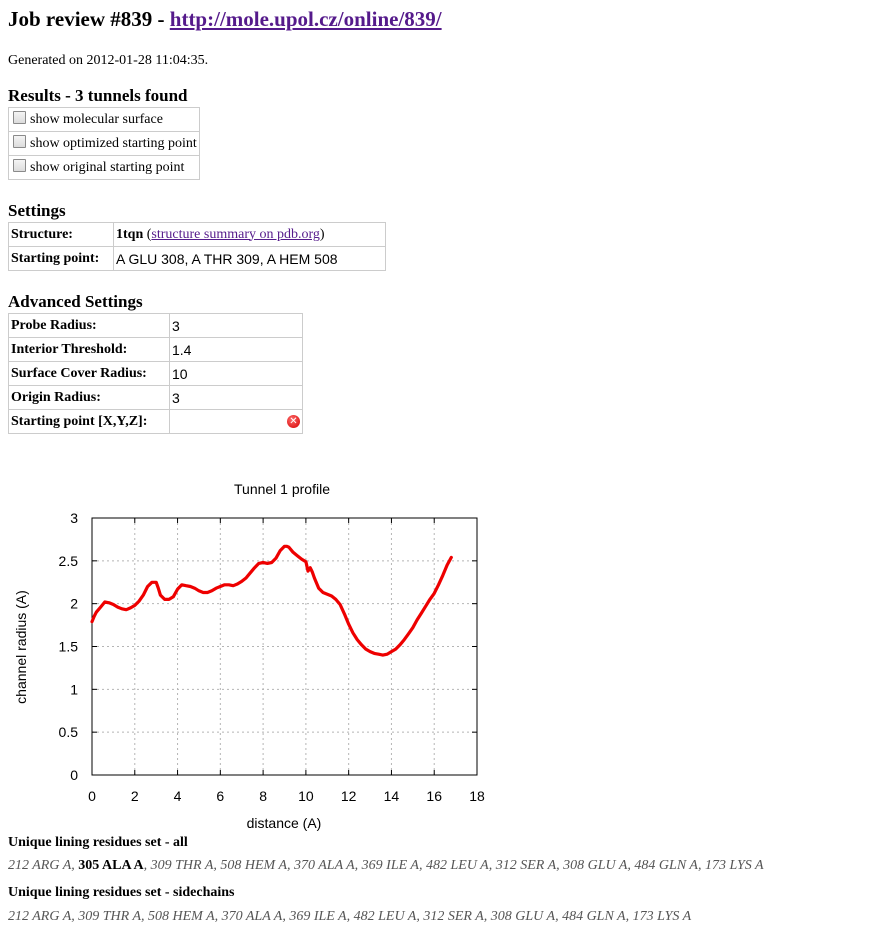  I want to click on surface-cover-radius-value: 10, so click(236, 373).